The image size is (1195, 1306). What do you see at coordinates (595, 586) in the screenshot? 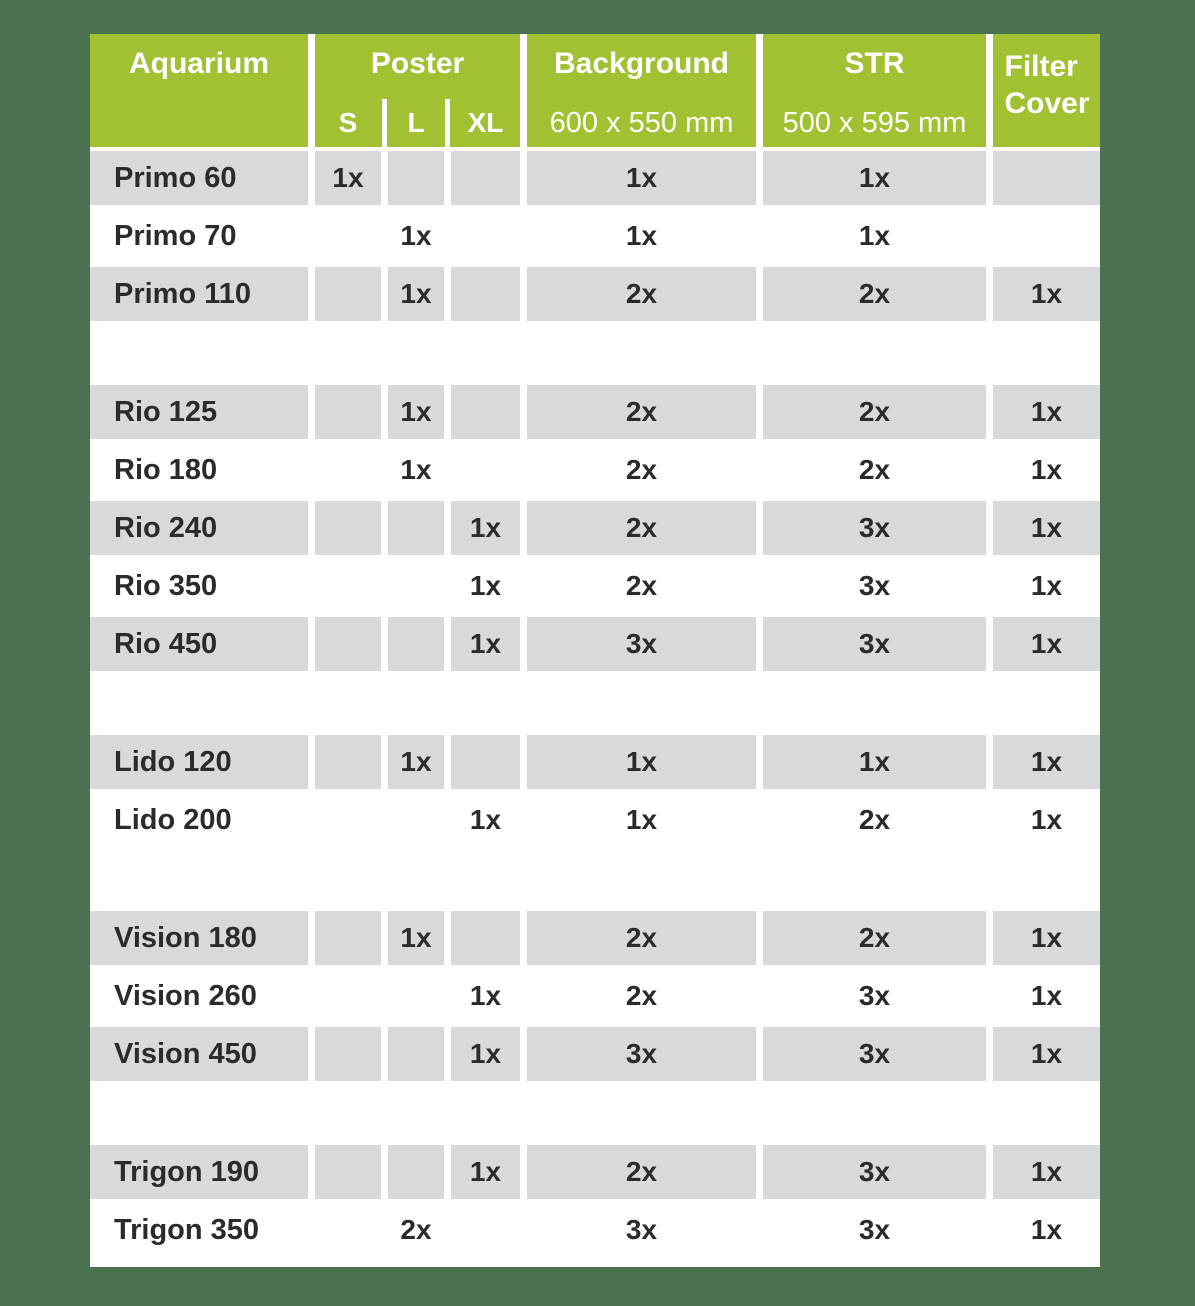
I see `table-row: Rio 350 1x 2x 3x 1x` at bounding box center [595, 586].